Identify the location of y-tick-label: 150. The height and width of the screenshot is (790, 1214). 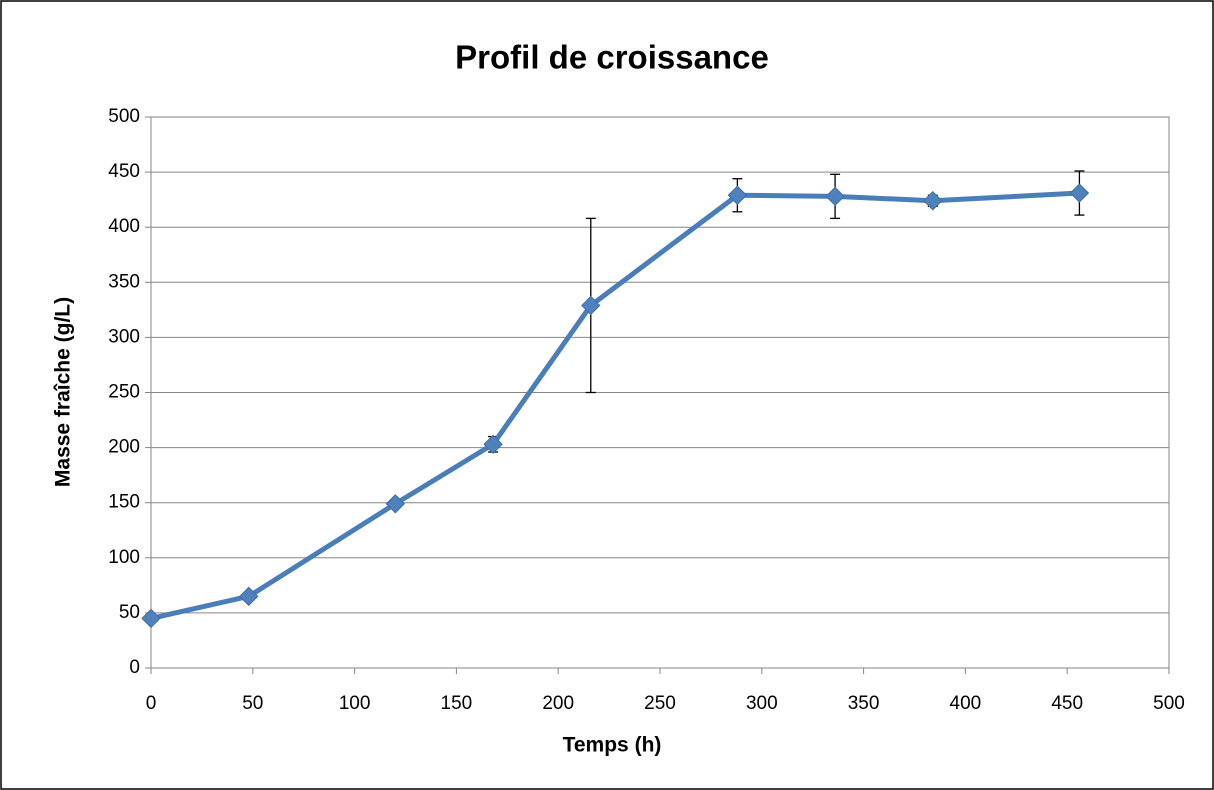
(124, 502).